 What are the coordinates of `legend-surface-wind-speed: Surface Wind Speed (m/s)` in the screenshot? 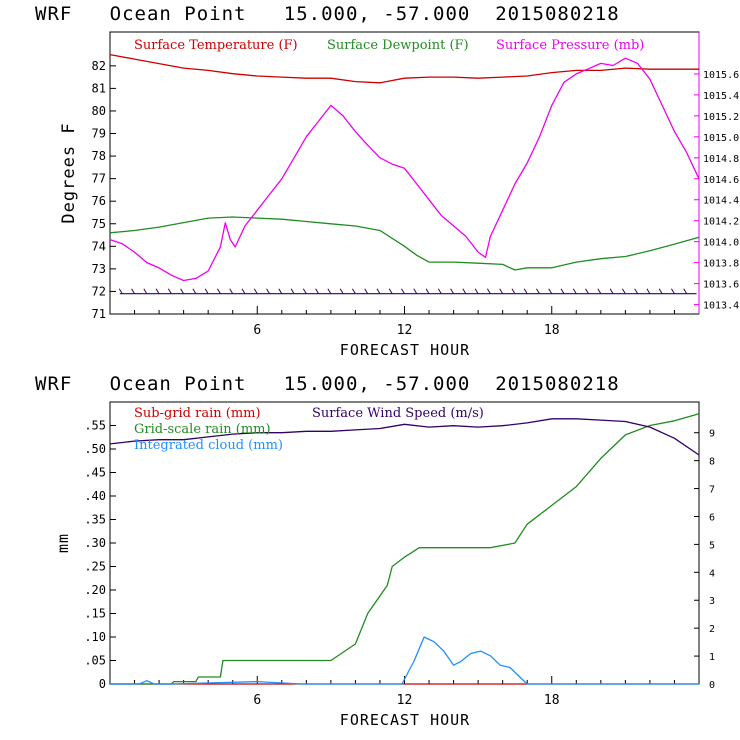 It's located at (398, 413).